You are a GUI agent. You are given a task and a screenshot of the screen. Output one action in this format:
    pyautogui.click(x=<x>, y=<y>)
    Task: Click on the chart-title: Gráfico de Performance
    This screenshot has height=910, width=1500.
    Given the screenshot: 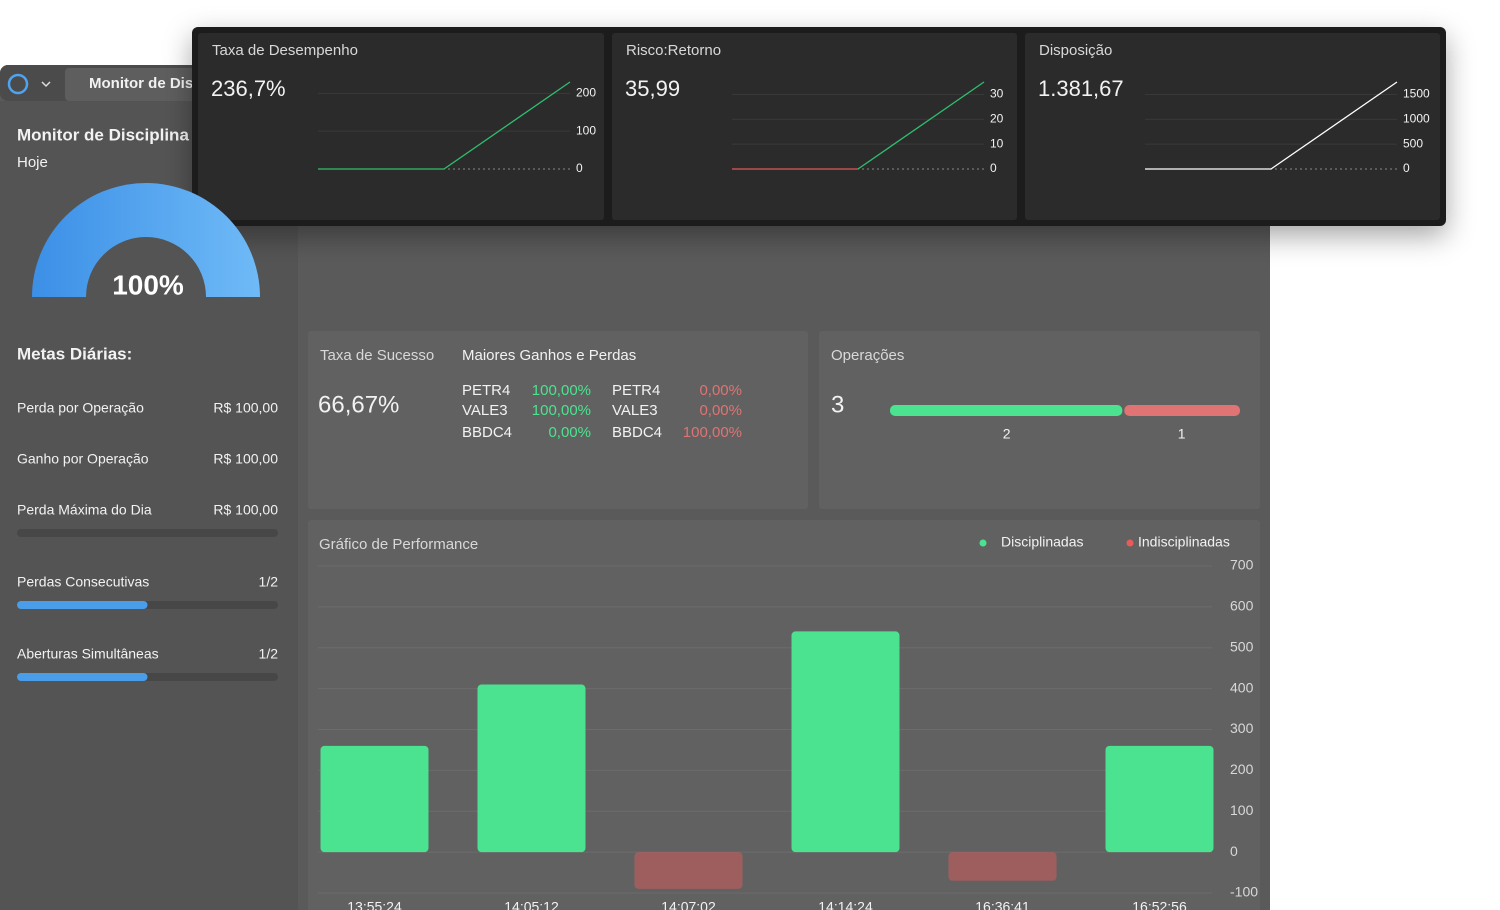 What is the action you would take?
    pyautogui.click(x=398, y=544)
    